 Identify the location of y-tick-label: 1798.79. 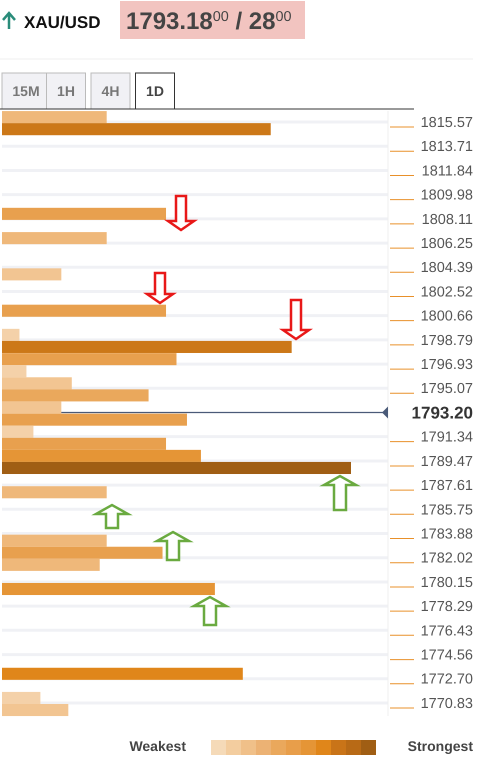
(446, 340).